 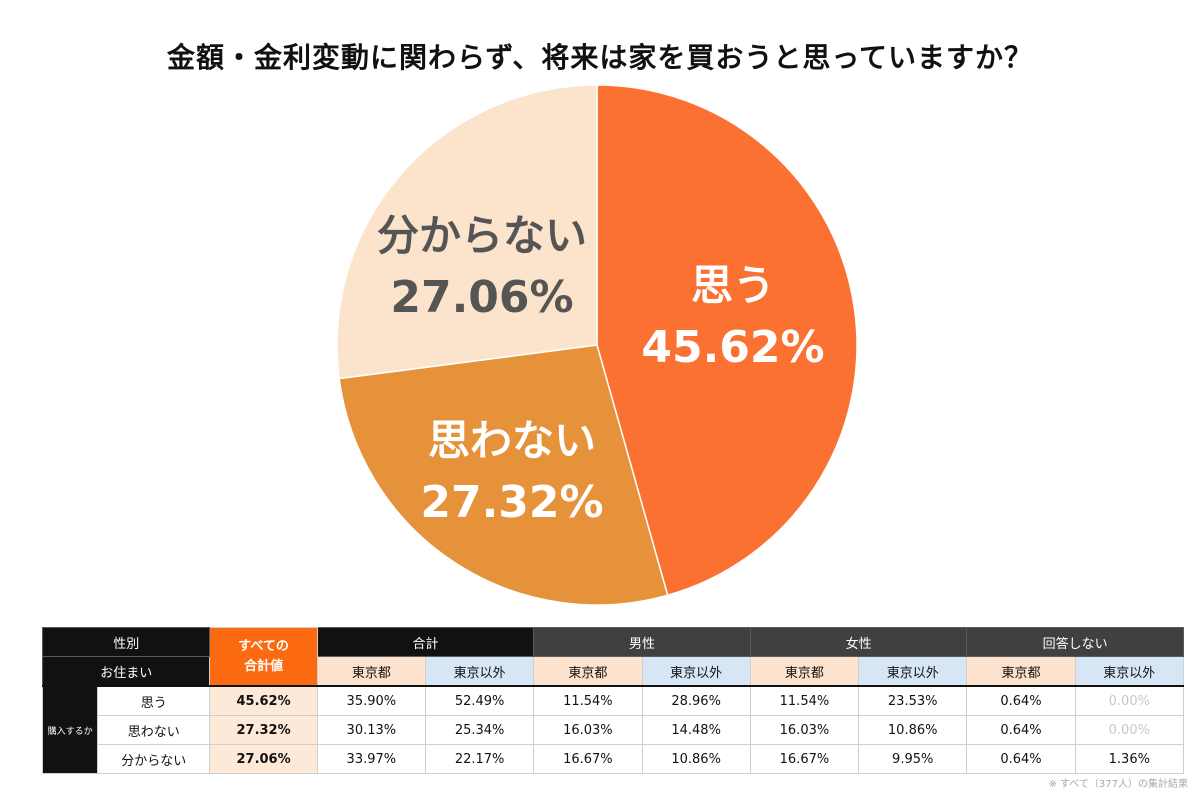 I want to click on value-cell: 25.34%, so click(x=479, y=730).